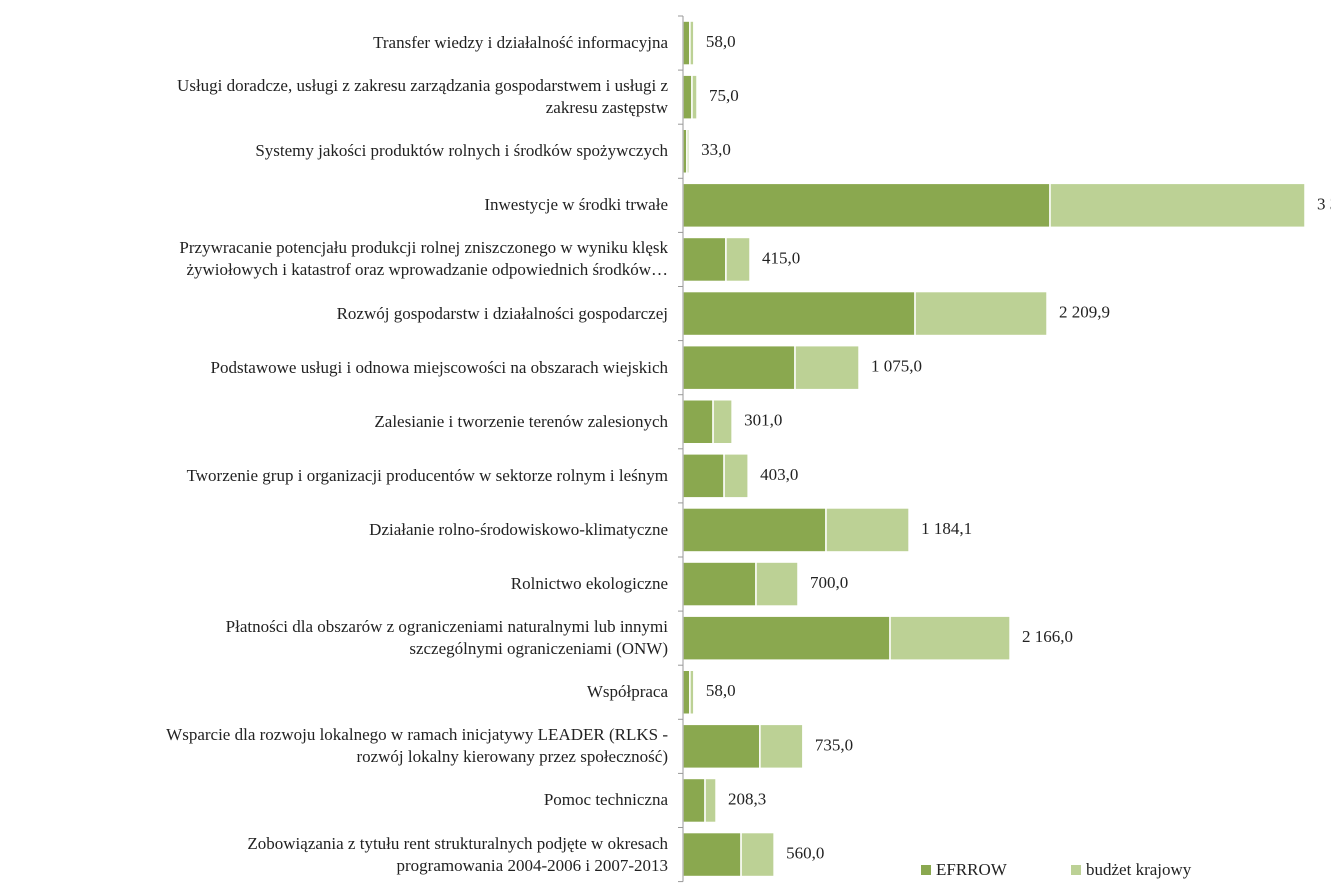  I want to click on total-label: 403,0, so click(779, 474).